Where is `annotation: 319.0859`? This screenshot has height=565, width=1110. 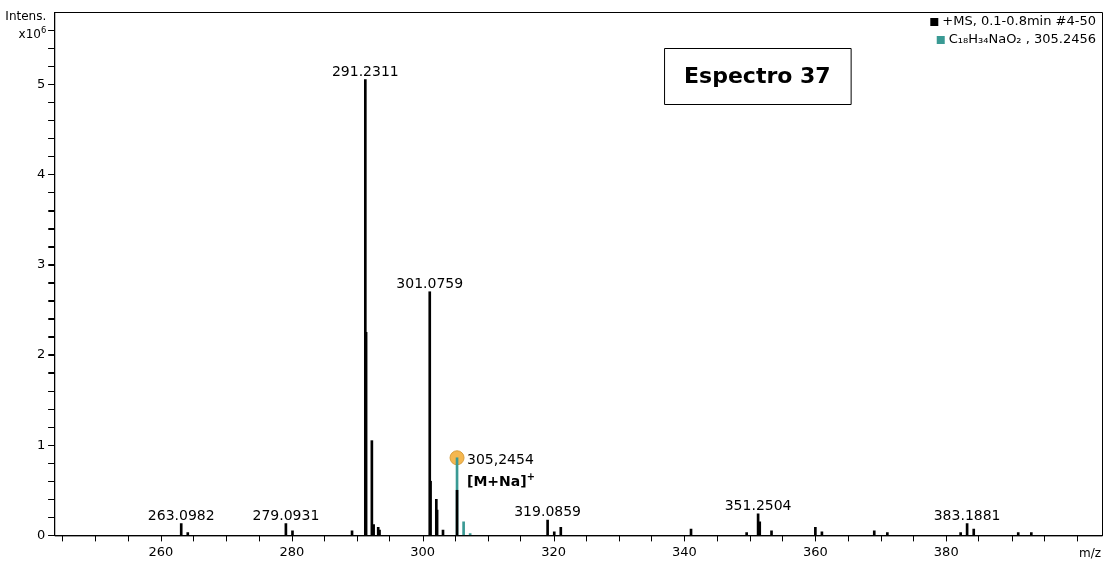 annotation: 319.0859 is located at coordinates (548, 511).